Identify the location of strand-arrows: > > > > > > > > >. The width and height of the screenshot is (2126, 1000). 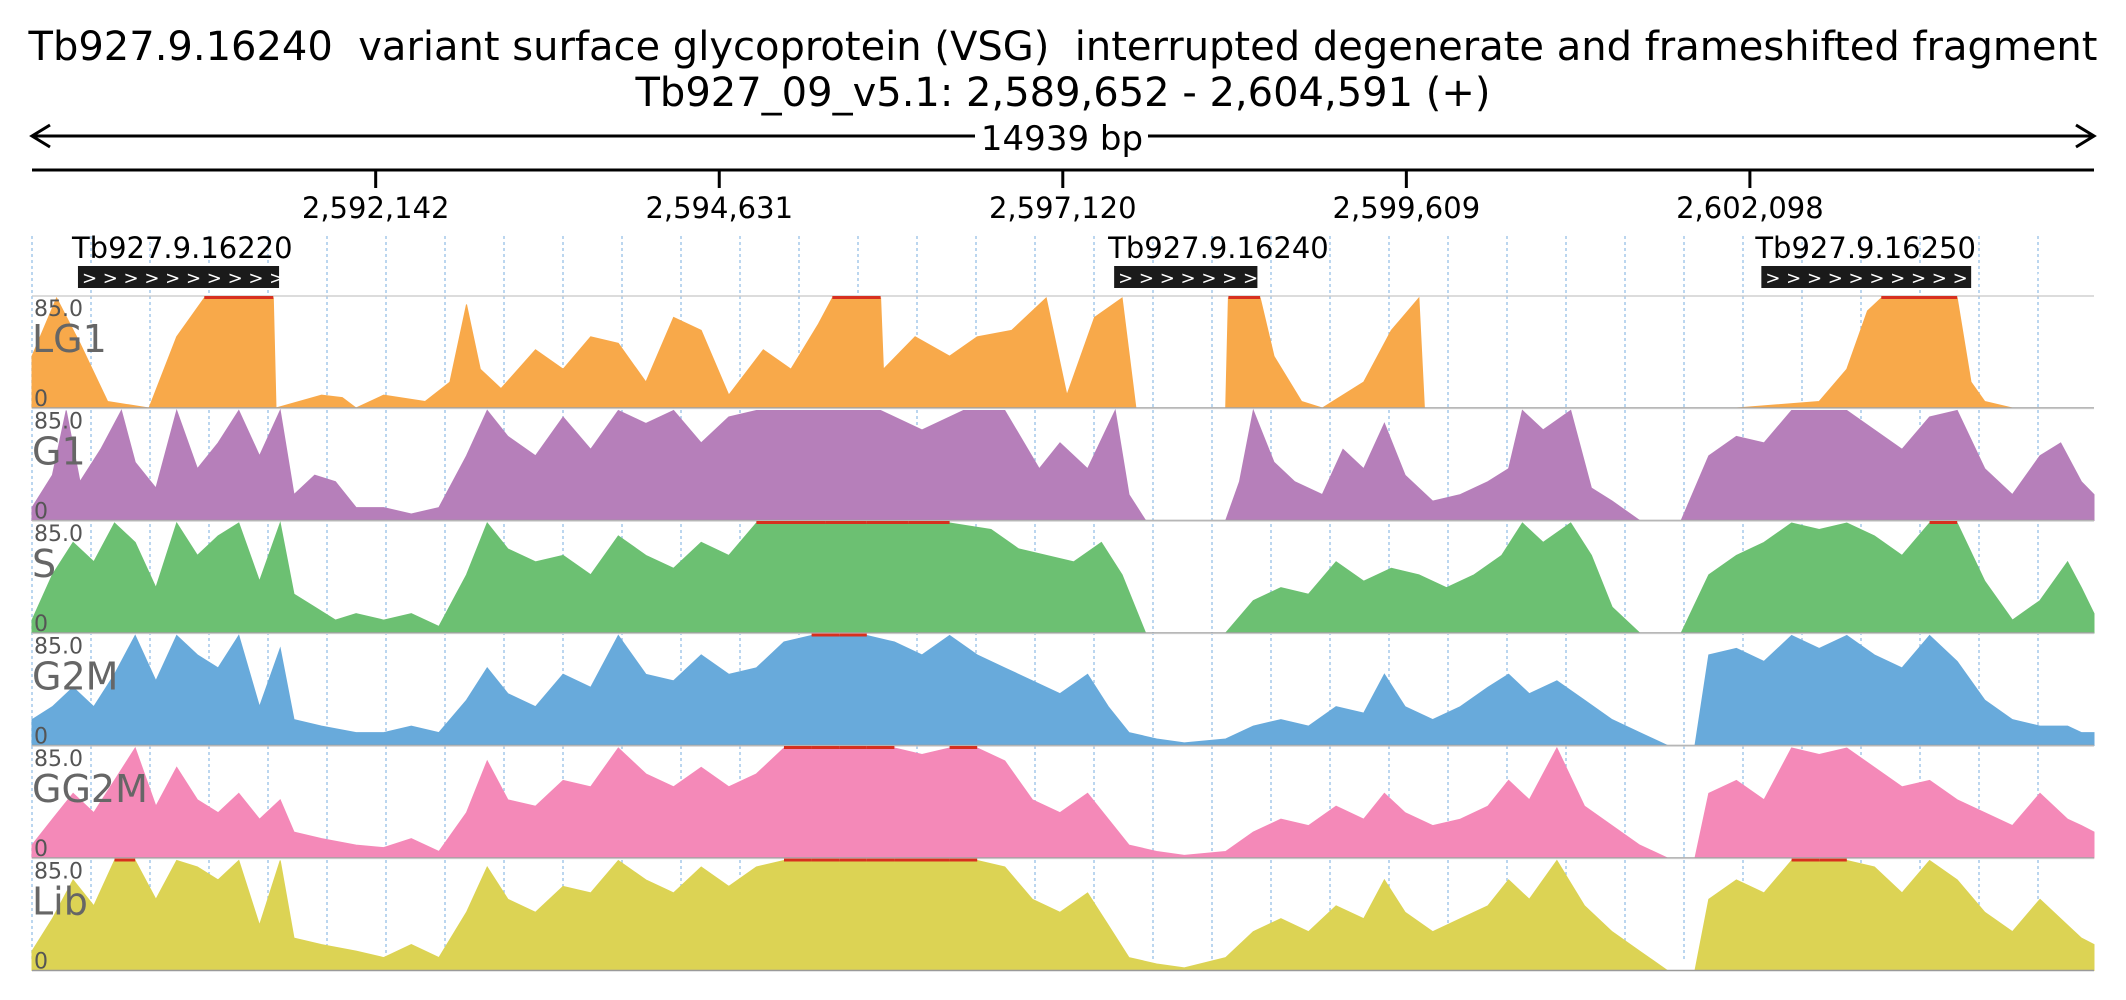
(1209, 278).